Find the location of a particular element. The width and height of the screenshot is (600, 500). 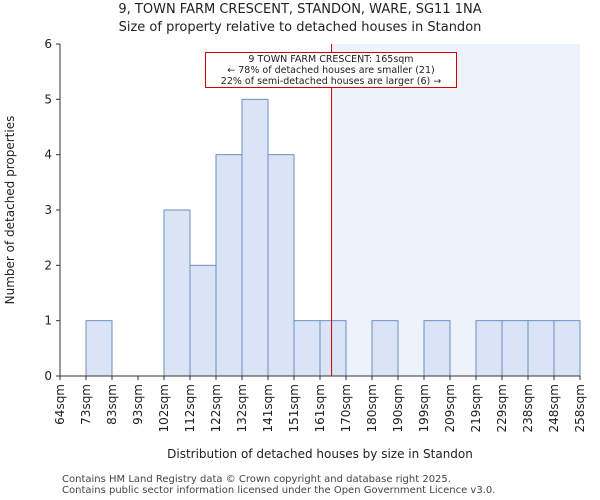

x-tick-label: 112sqm is located at coordinates (190, 408).